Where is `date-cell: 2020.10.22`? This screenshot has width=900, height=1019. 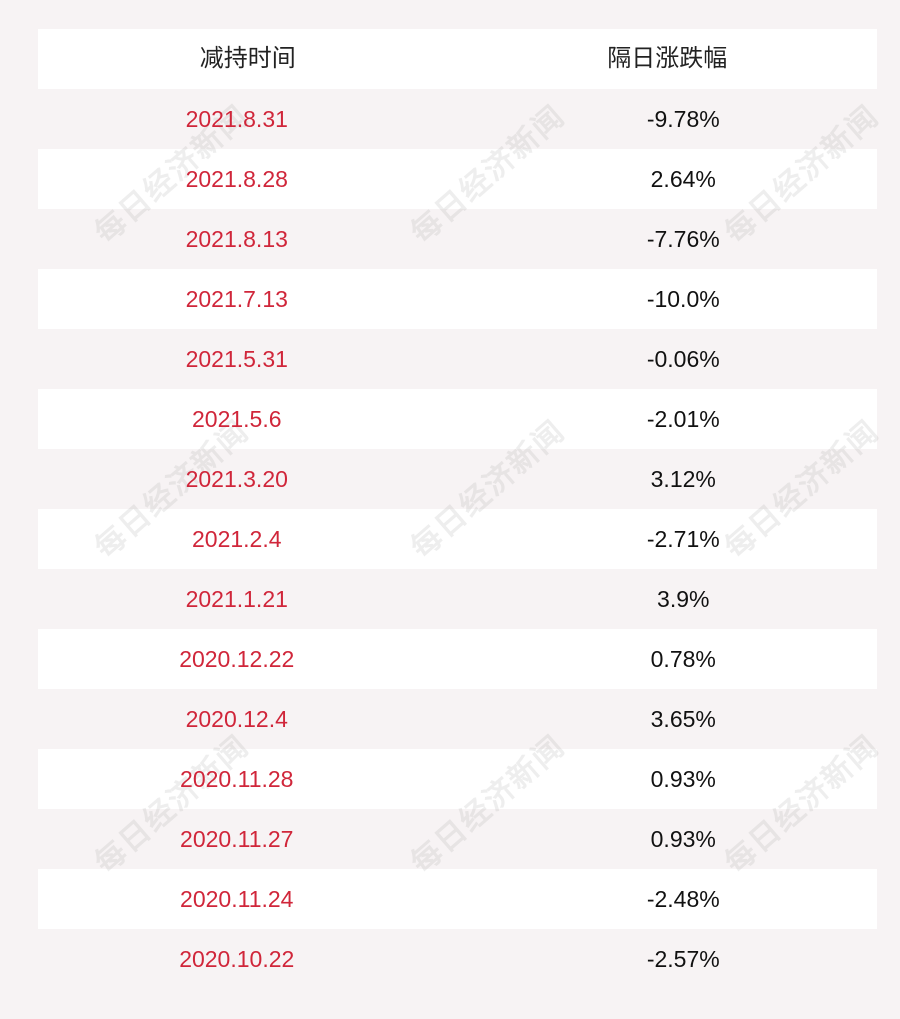 date-cell: 2020.10.22 is located at coordinates (237, 959).